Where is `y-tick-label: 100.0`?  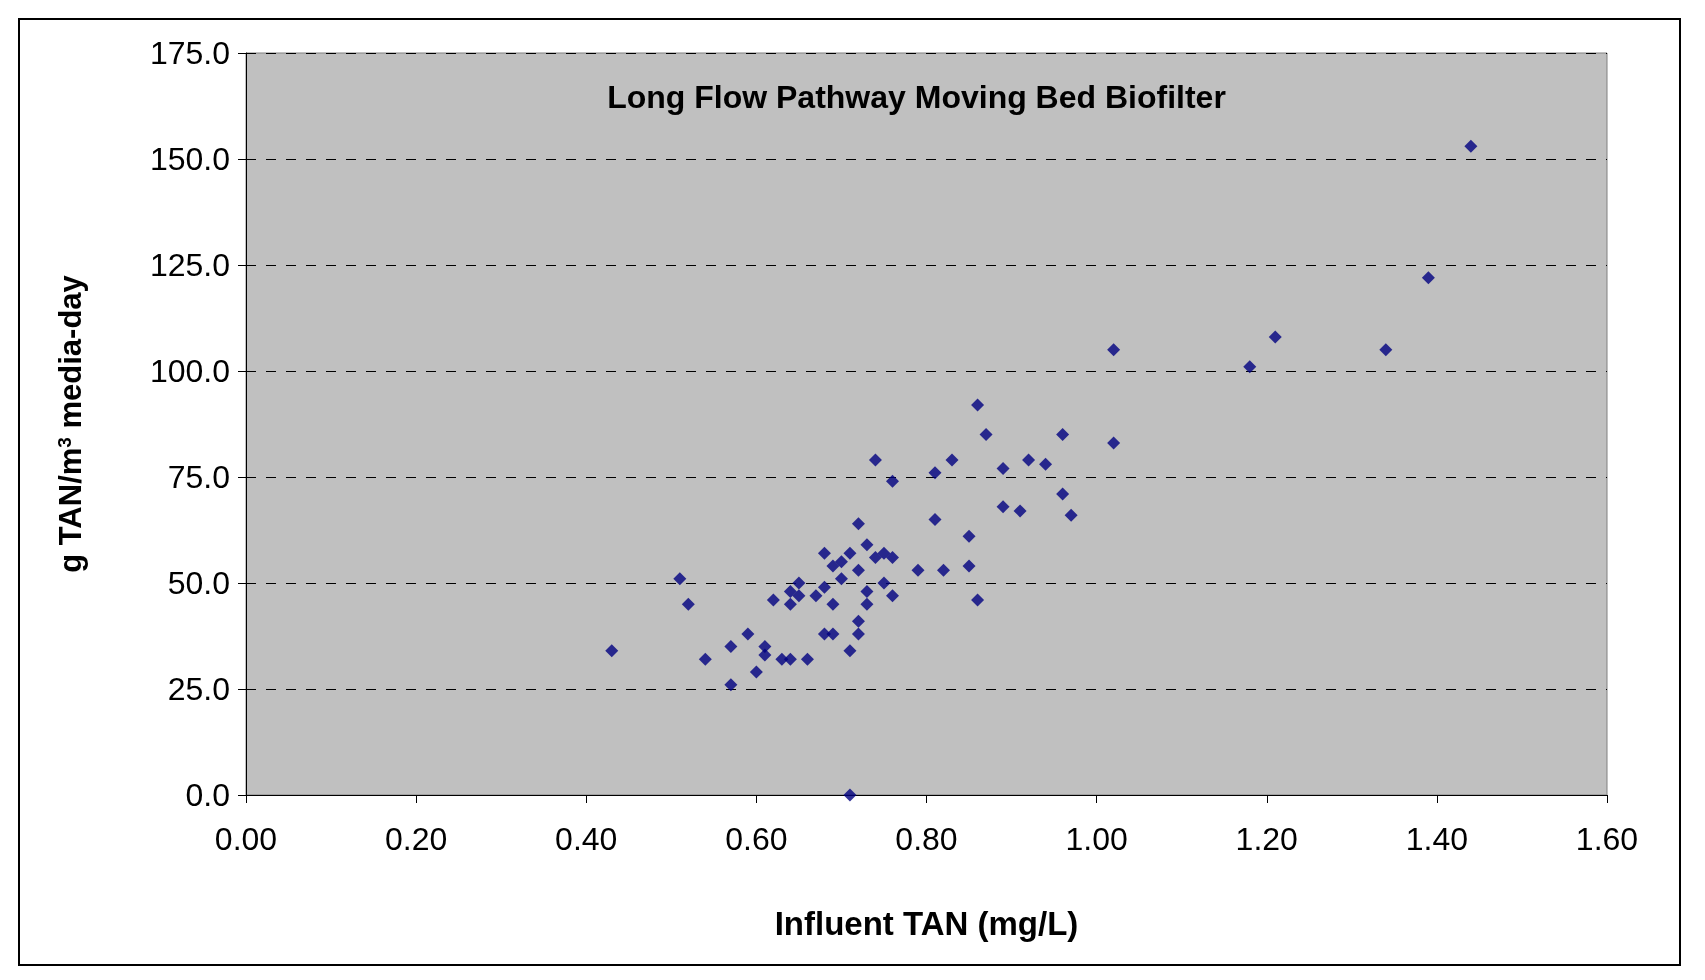 y-tick-label: 100.0 is located at coordinates (189, 371).